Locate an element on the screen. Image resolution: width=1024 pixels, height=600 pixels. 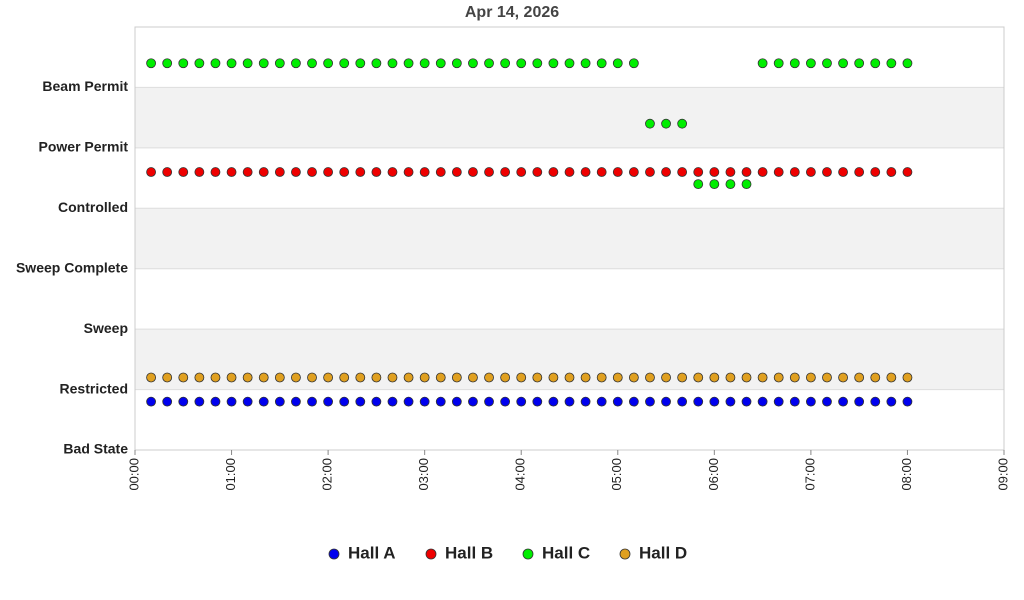
x-tick-label: 06:00 is located at coordinates (713, 474).